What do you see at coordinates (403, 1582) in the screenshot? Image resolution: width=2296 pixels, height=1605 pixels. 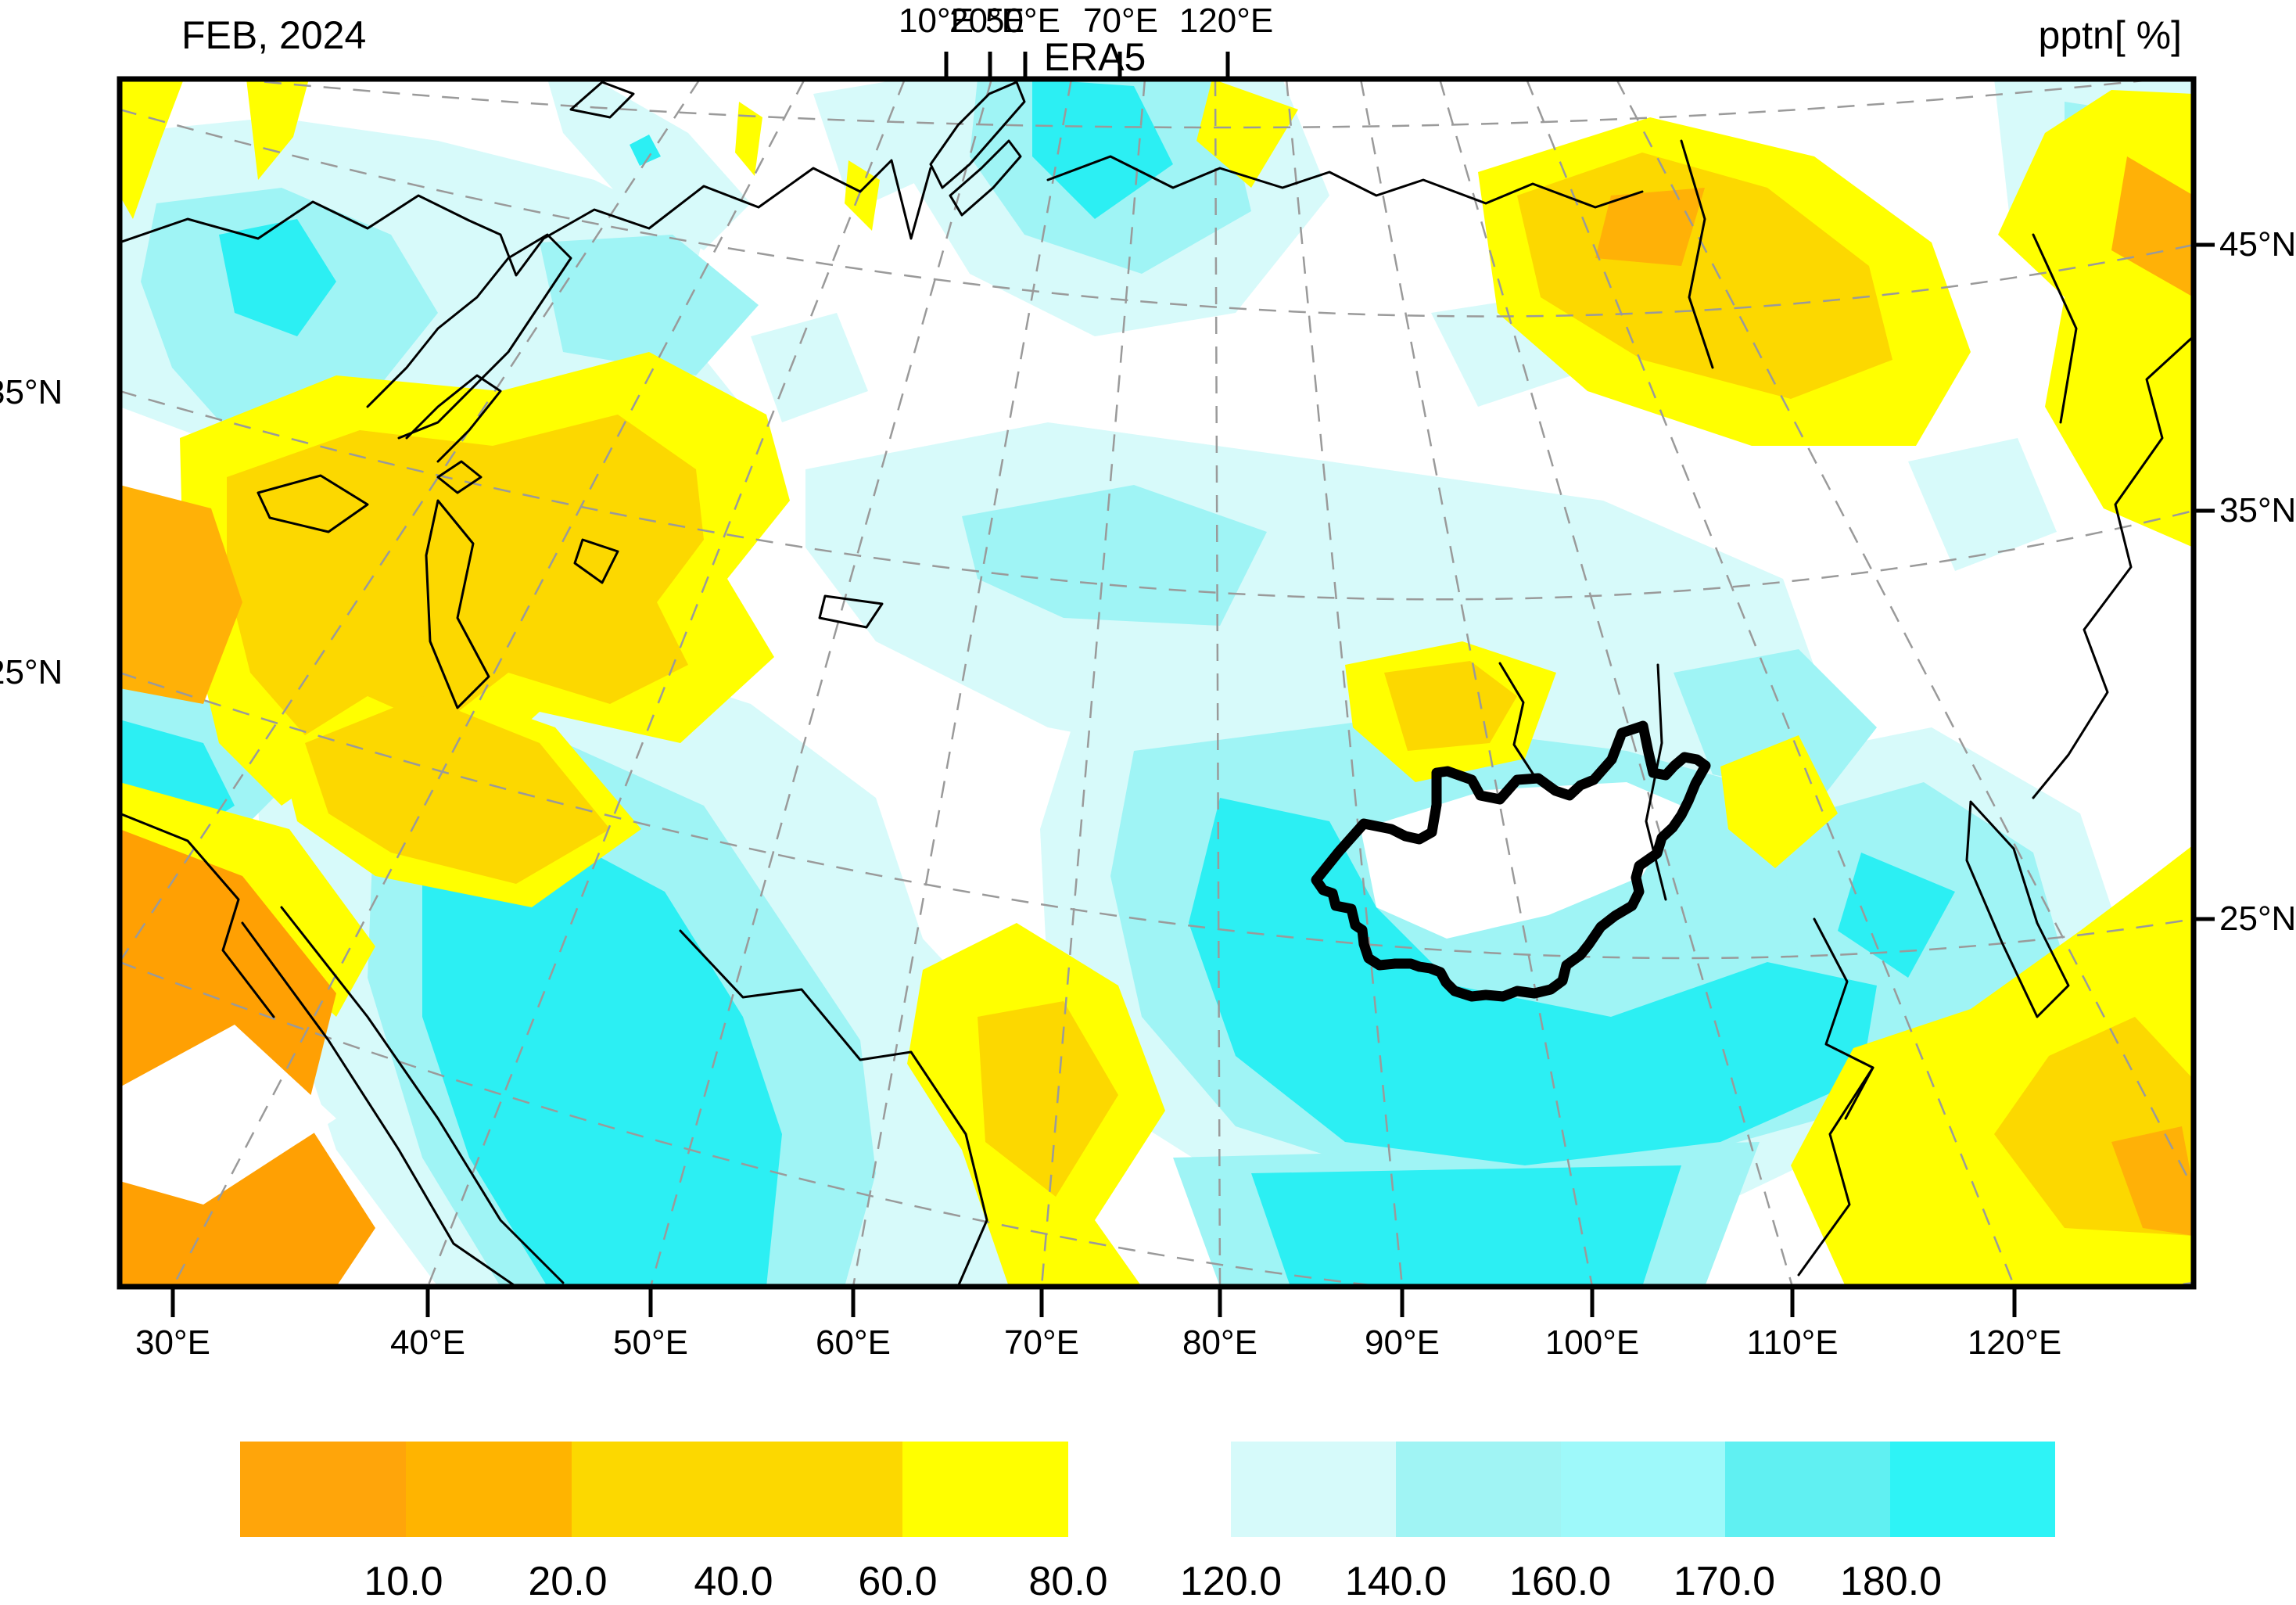 I see `legend-tick-label: 10.0` at bounding box center [403, 1582].